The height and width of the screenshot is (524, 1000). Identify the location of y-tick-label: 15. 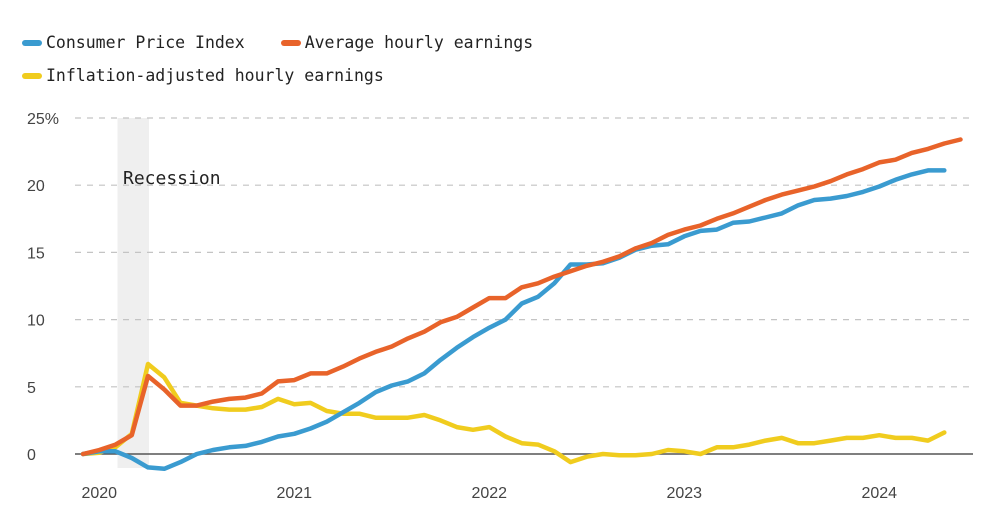
(36, 253).